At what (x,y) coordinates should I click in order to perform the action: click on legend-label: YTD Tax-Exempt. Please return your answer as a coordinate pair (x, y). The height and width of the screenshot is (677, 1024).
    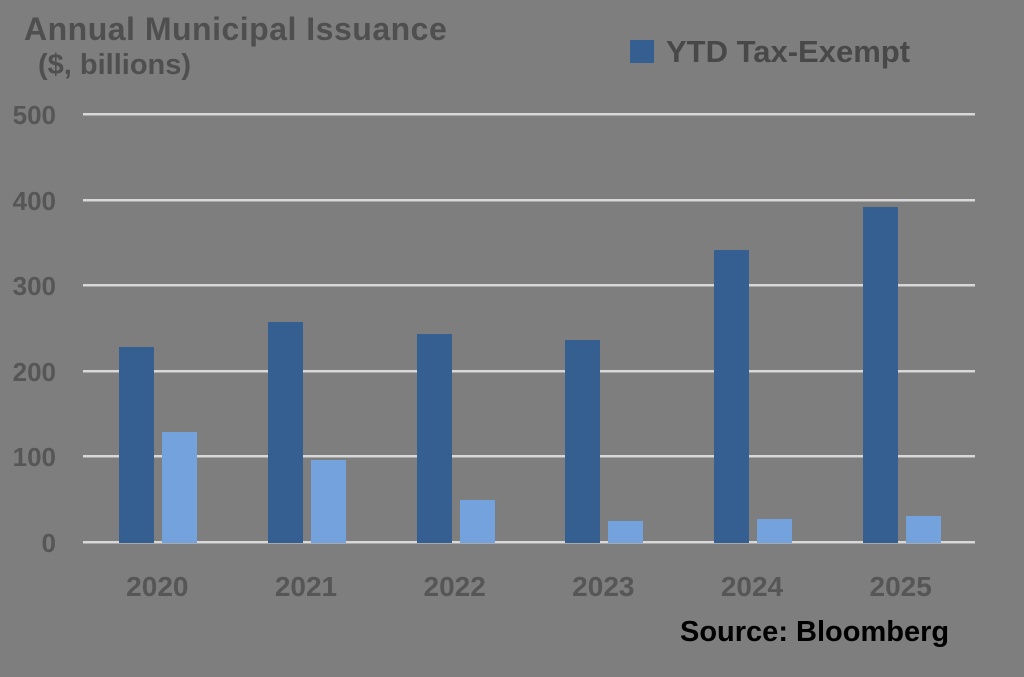
    Looking at the image, I should click on (788, 51).